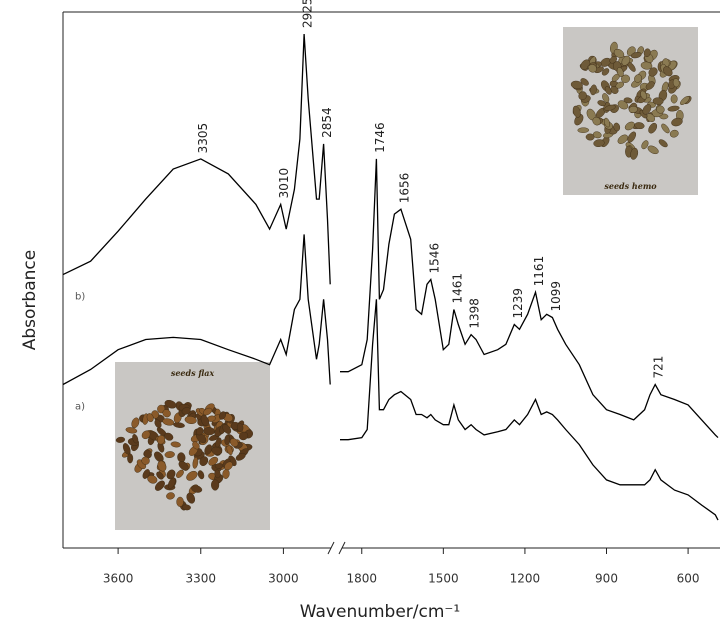 This screenshot has height=632, width=720. Describe the element at coordinates (80, 297) in the screenshot. I see `legend-label: b)` at that location.